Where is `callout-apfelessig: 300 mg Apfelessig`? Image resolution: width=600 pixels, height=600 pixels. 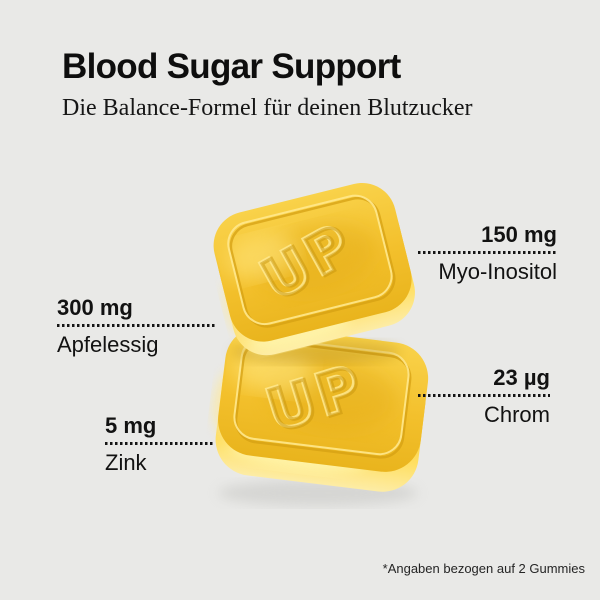 callout-apfelessig: 300 mg Apfelessig is located at coordinates (136, 326).